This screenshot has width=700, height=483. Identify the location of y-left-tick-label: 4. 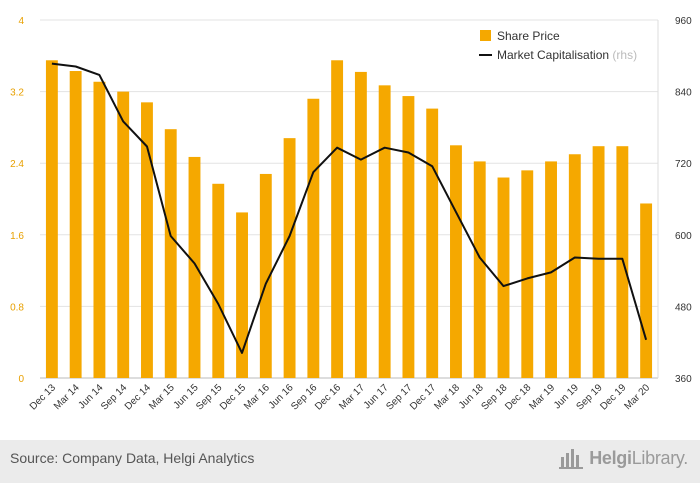
(21, 21).